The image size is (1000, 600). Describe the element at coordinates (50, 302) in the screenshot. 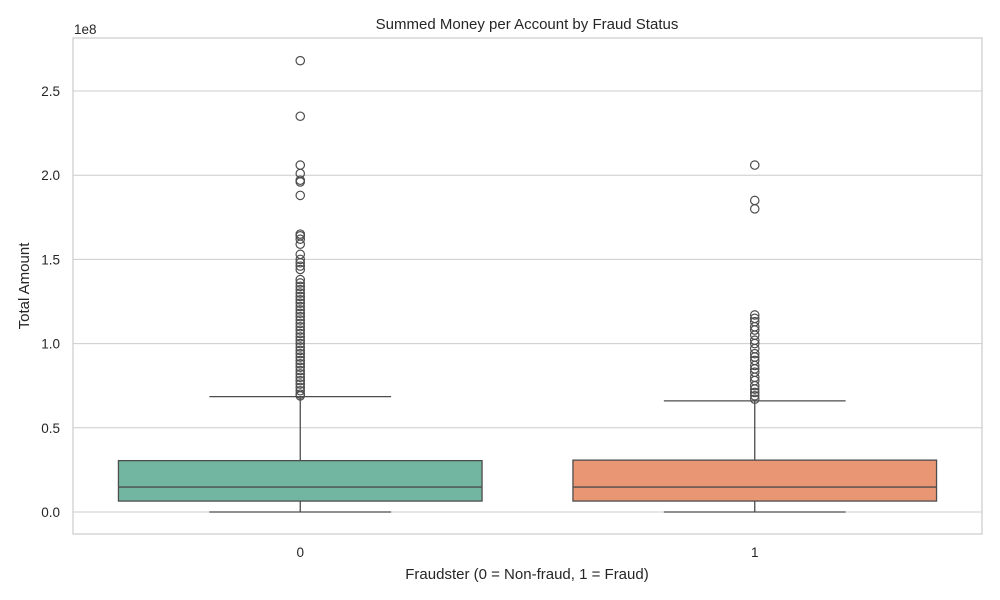

I see `y-tick-labels: 0.0 0.5 1.0 1.5 2.0 2.5` at that location.